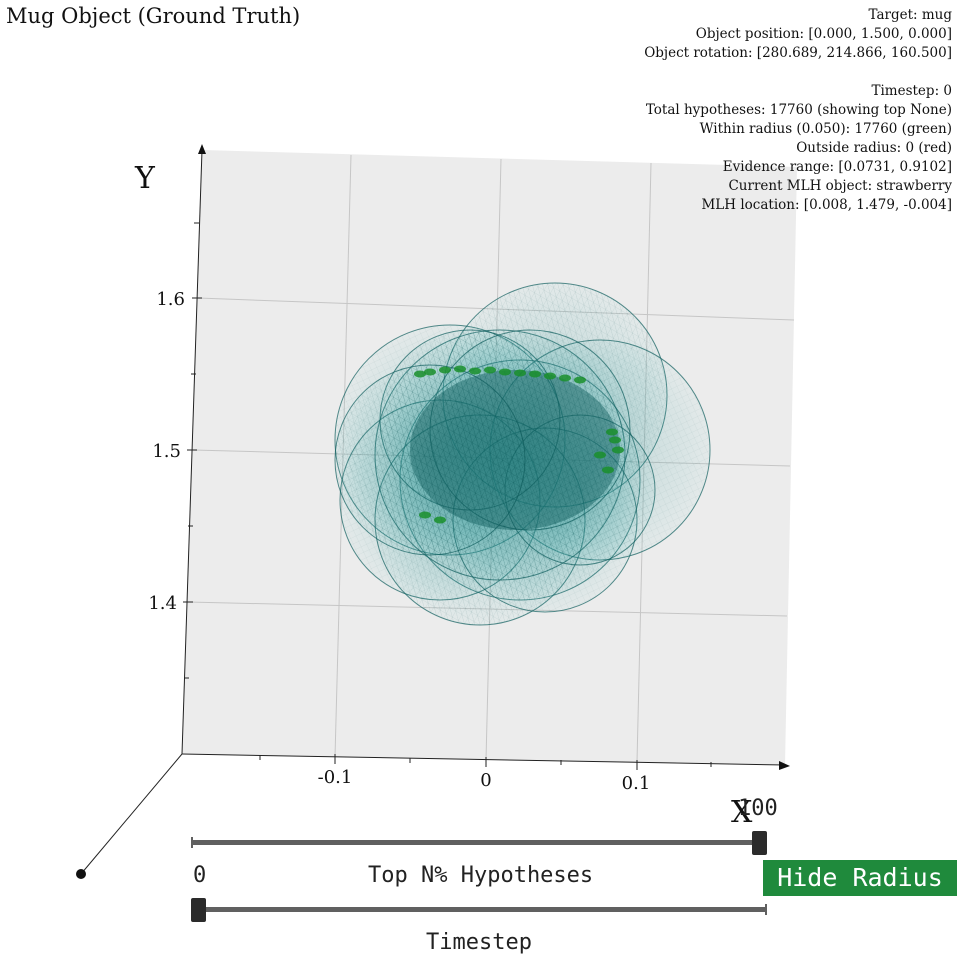 The image size is (957, 956). I want to click on y-axis-ticks, so click(192, 450).